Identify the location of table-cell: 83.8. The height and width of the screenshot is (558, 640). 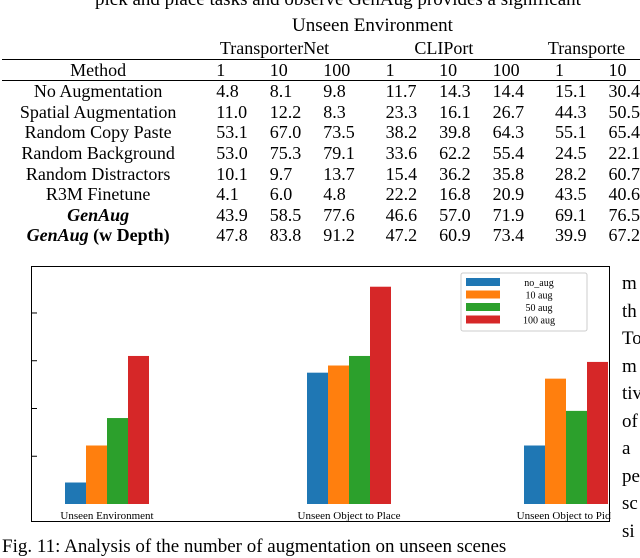
(275, 235).